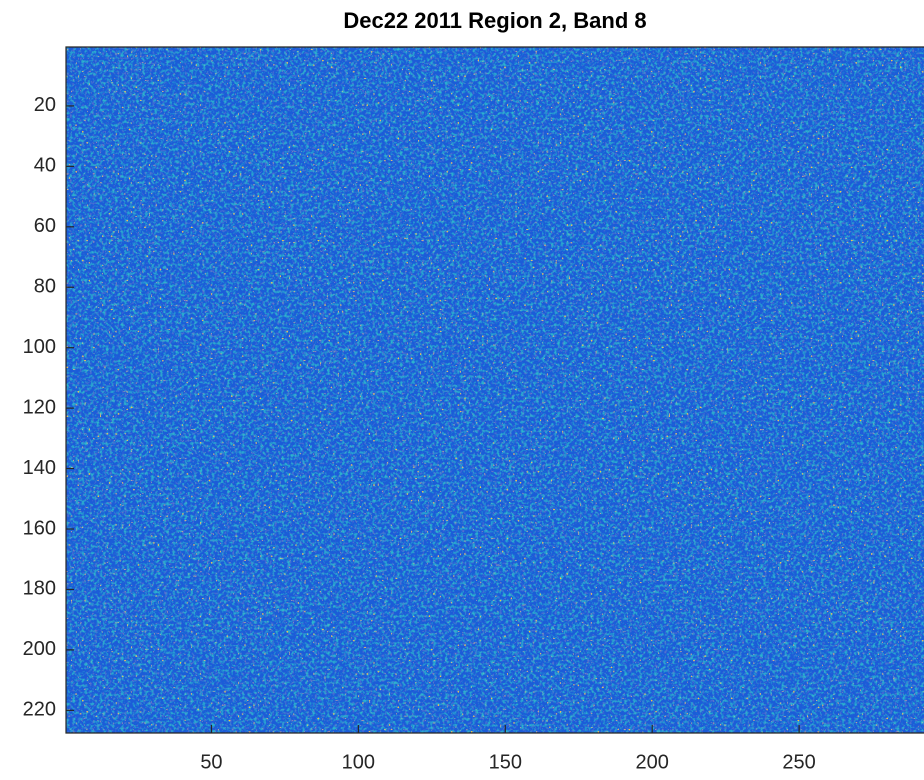 Image resolution: width=924 pixels, height=780 pixels. I want to click on y-tick-label: 220, so click(39, 710).